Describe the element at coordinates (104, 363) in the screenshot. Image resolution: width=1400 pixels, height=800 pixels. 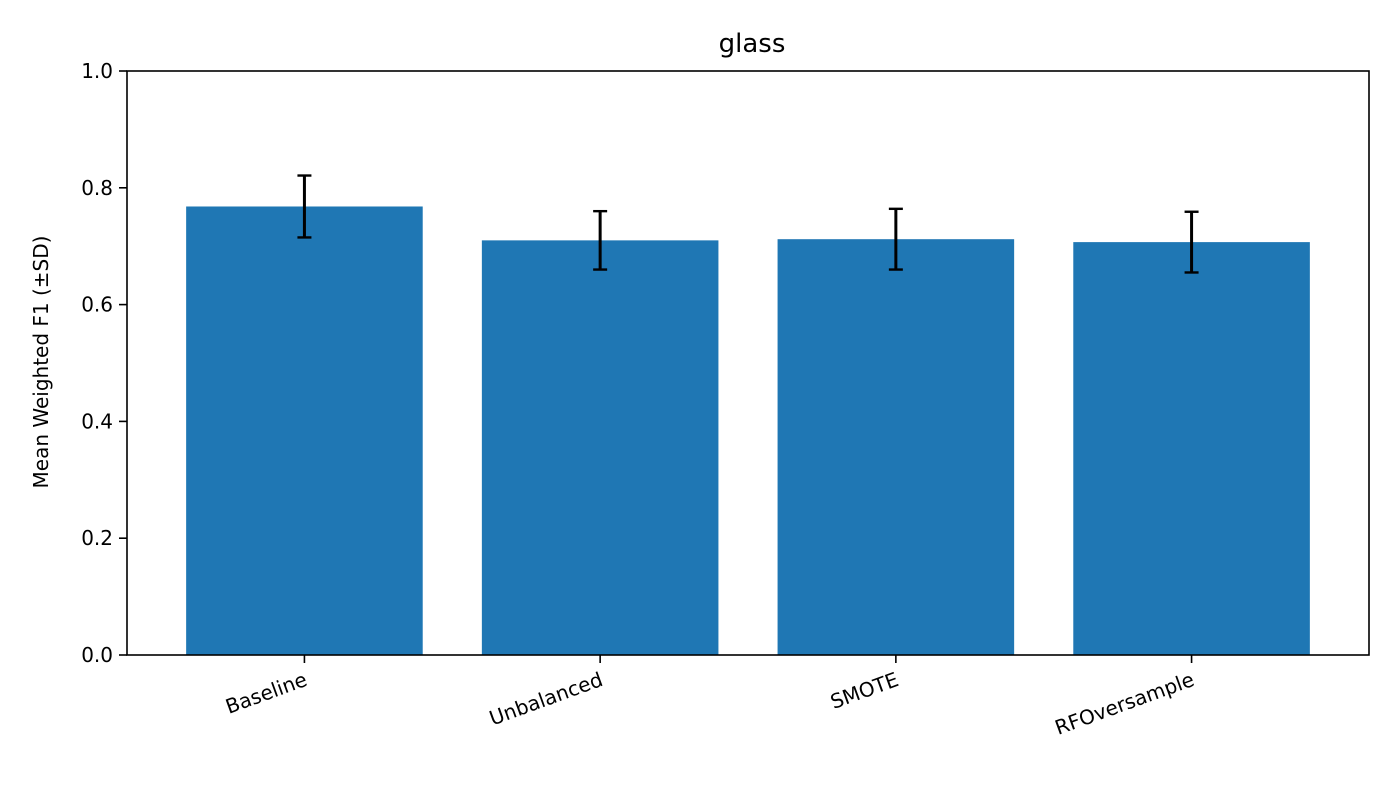
I see `y-ticks-layer: 0.0 0.2 0.4 0.6 0.8 1.0` at that location.